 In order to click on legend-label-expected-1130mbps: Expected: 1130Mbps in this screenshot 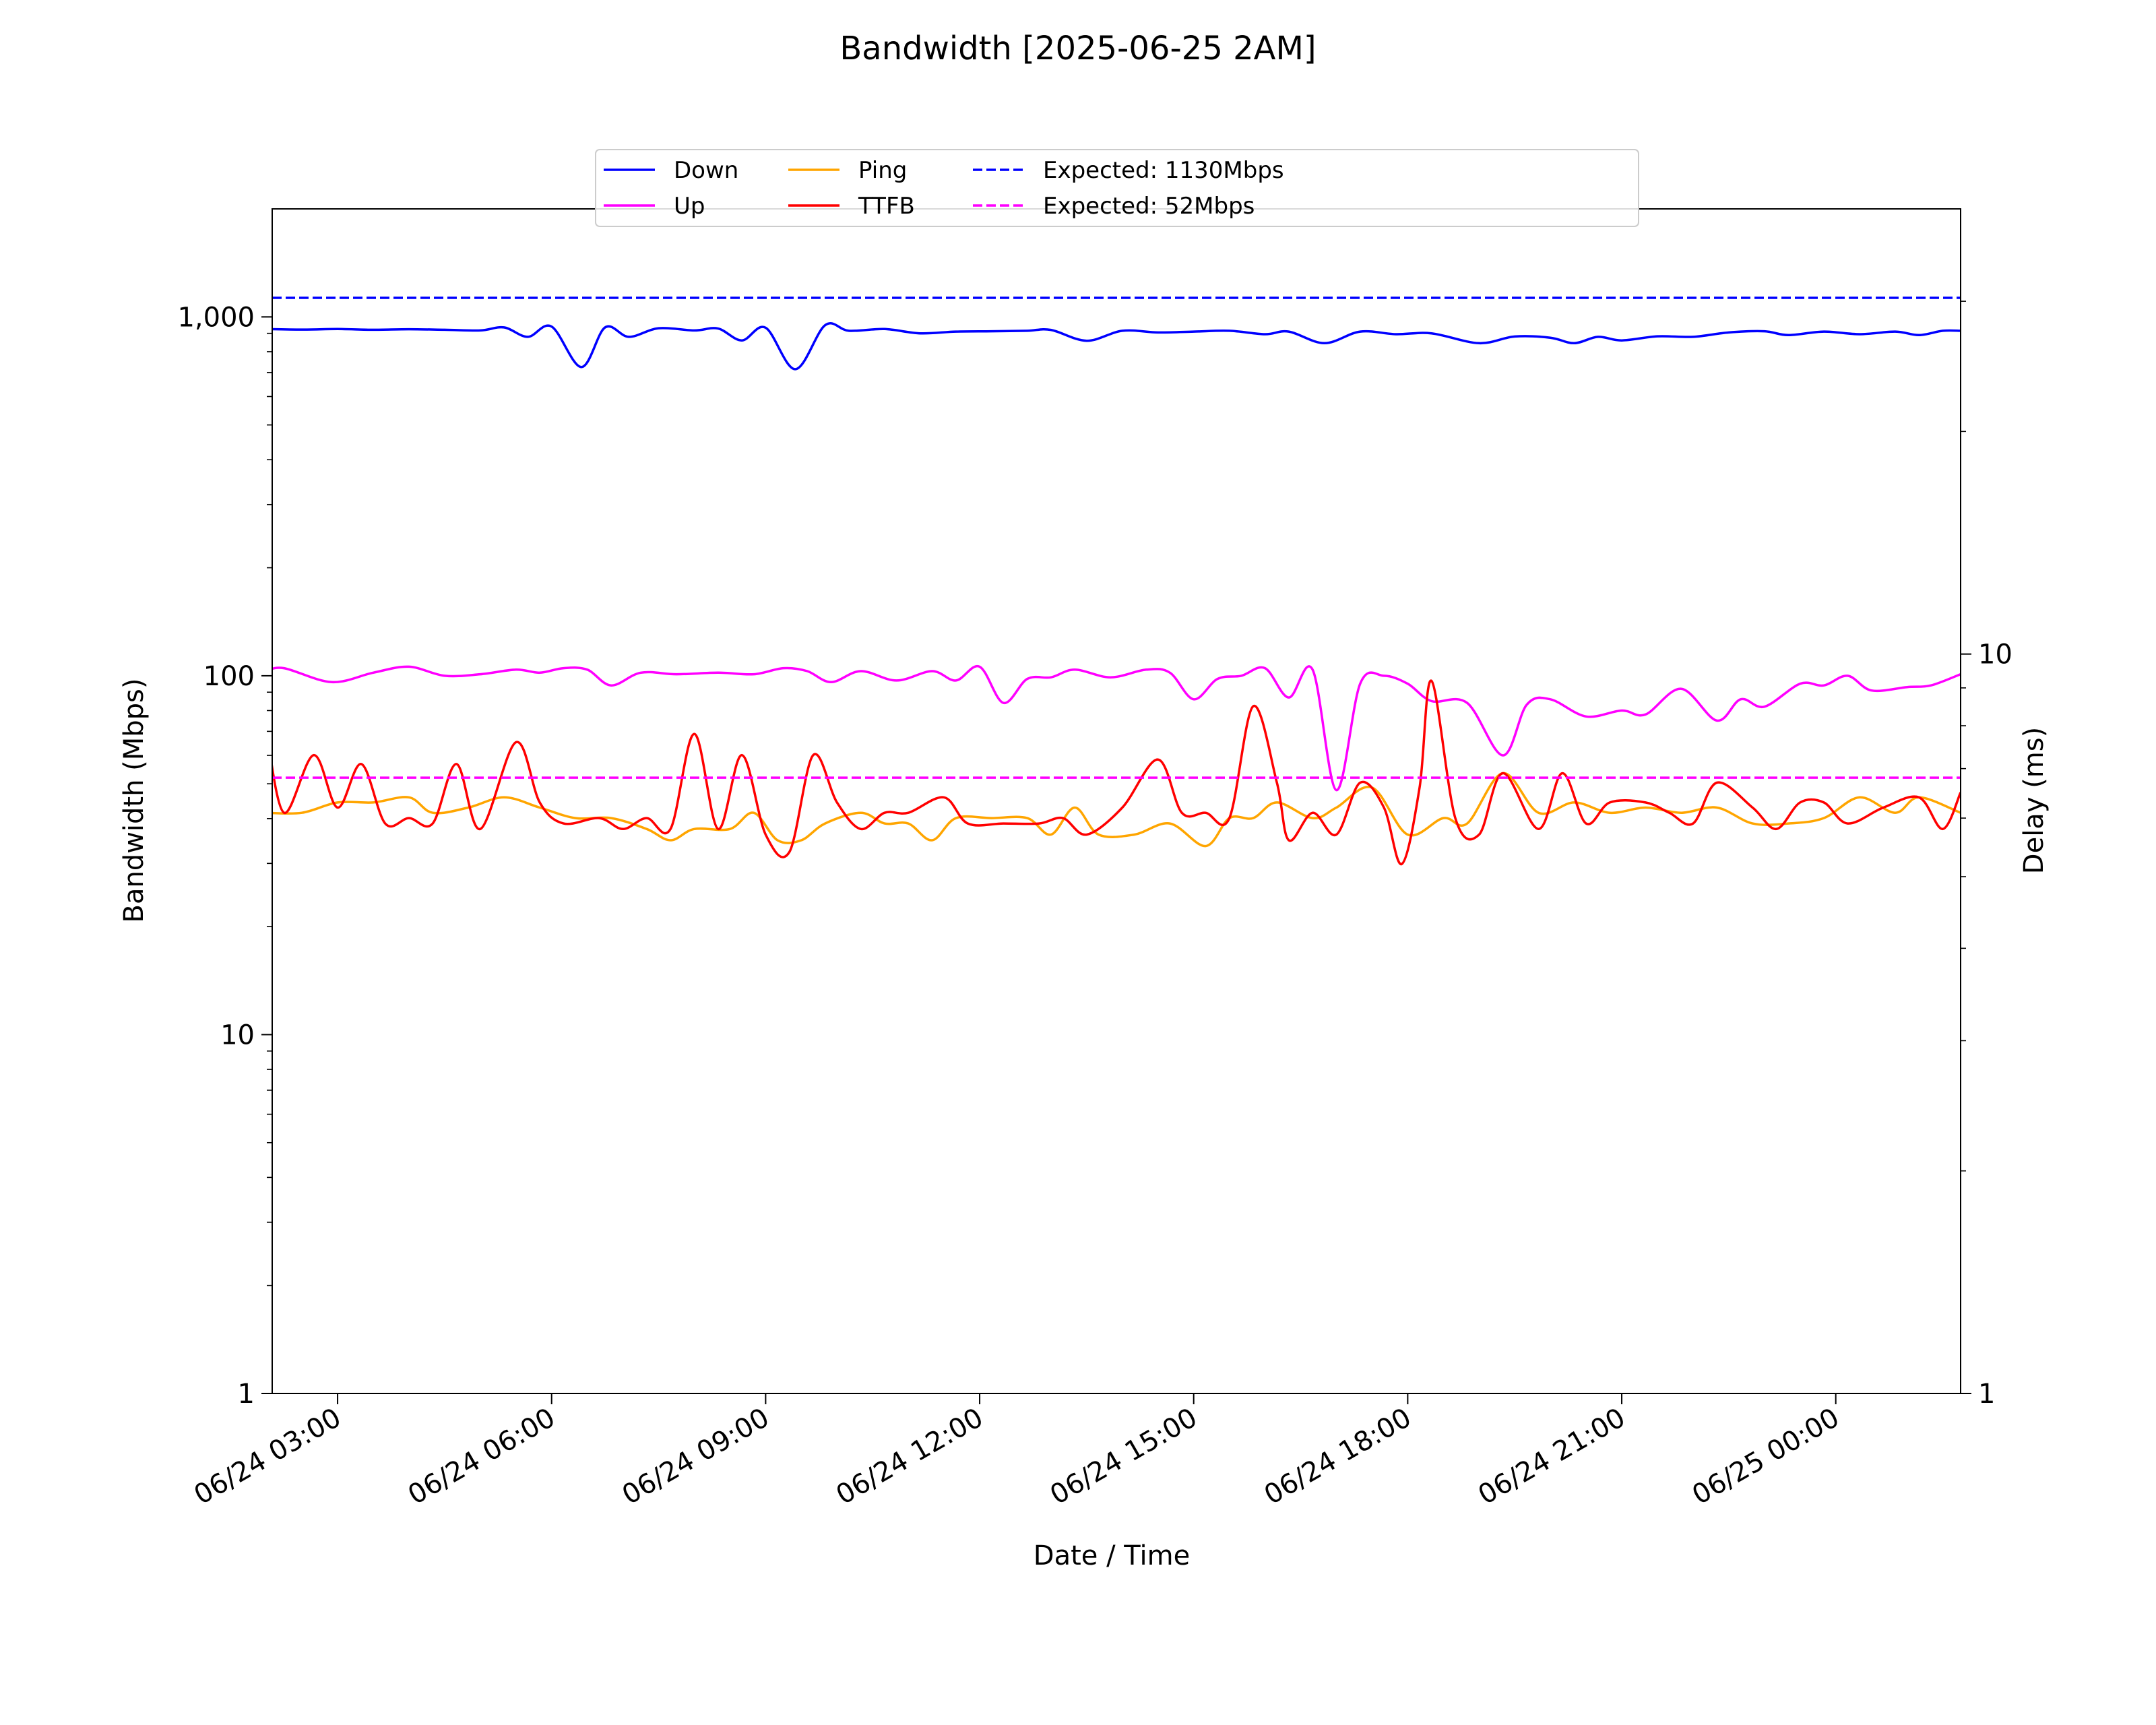, I will do `click(1163, 170)`.